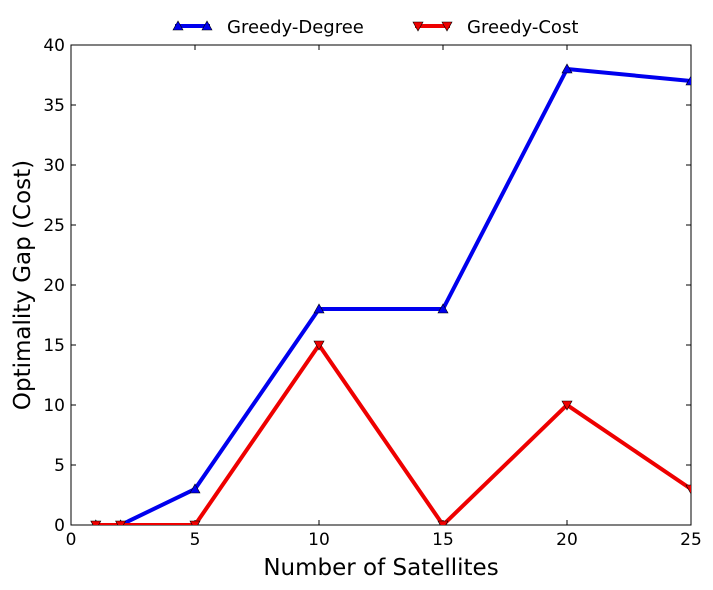 Image resolution: width=713 pixels, height=590 pixels. What do you see at coordinates (23, 285) in the screenshot?
I see `y-axis-label: Optimality Gap (Cost)` at bounding box center [23, 285].